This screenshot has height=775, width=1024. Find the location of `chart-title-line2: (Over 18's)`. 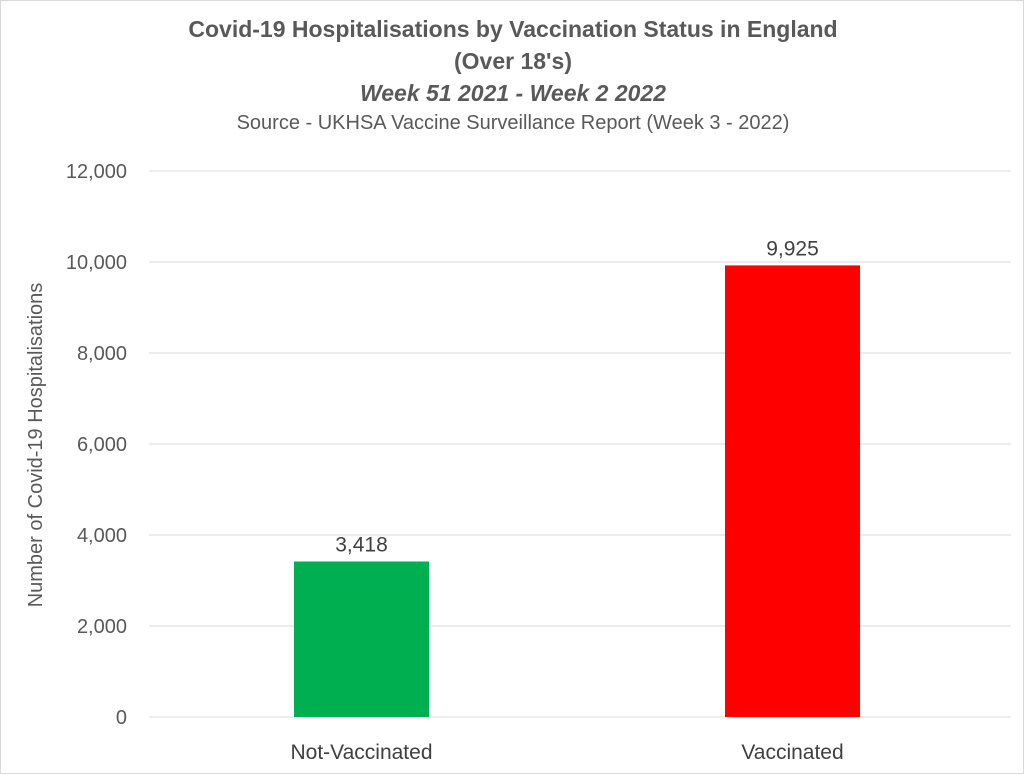

chart-title-line2: (Over 18's) is located at coordinates (513, 61).